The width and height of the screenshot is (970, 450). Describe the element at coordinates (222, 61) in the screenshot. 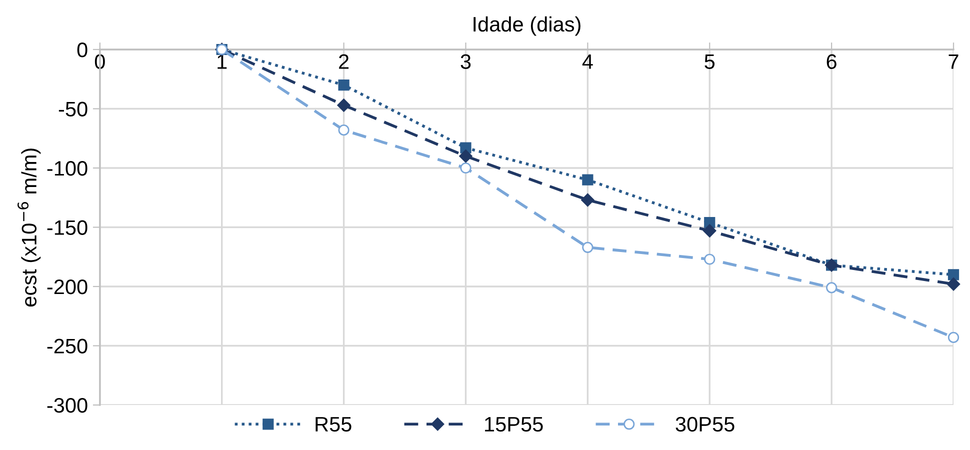

I see `x-tick-label: 1` at that location.